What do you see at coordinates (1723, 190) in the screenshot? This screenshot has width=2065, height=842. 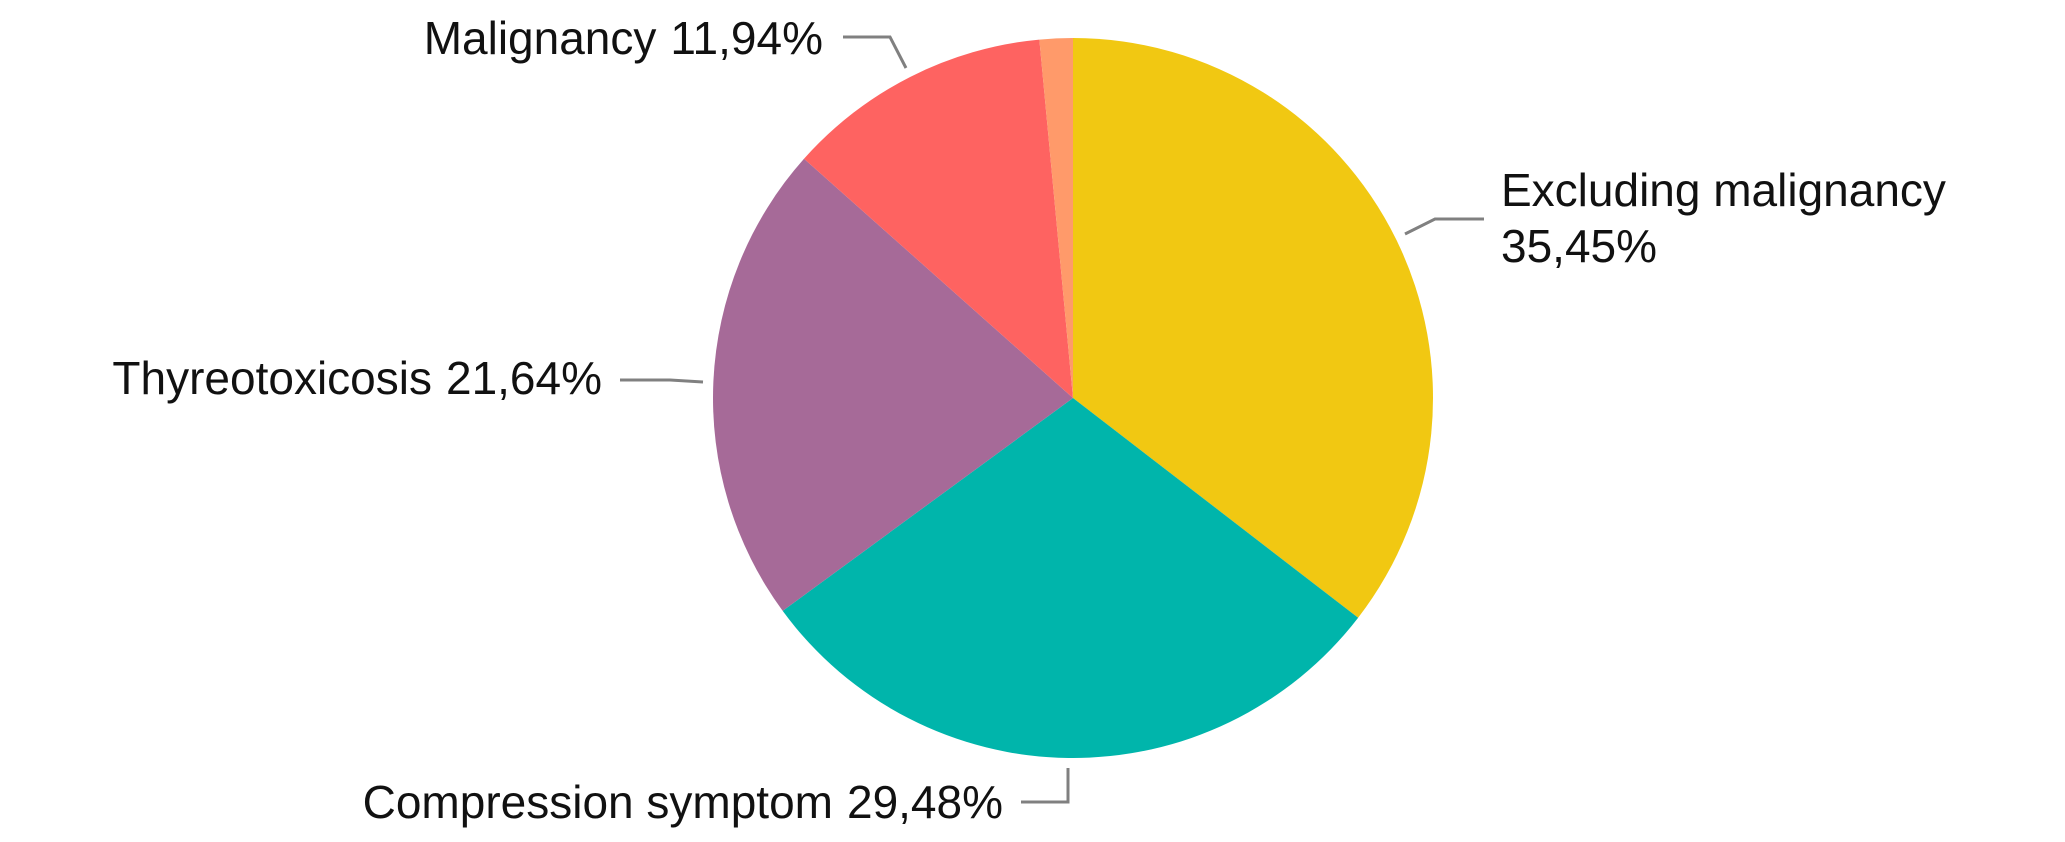 I see `slice-label: Excluding malignancy` at bounding box center [1723, 190].